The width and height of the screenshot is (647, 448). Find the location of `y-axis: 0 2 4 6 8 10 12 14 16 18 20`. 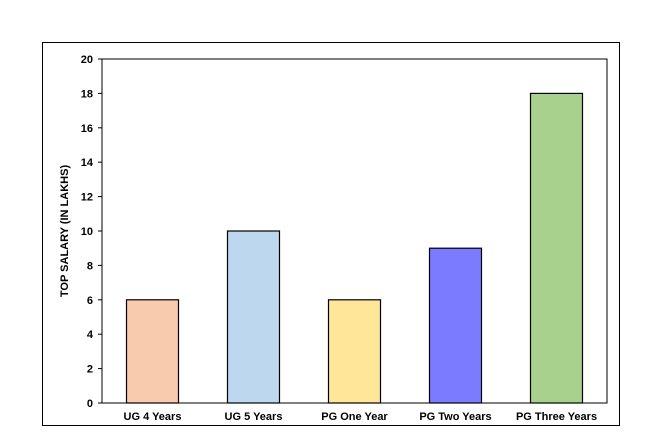

y-axis: 0 2 4 6 8 10 12 14 16 18 20 is located at coordinates (91, 232).